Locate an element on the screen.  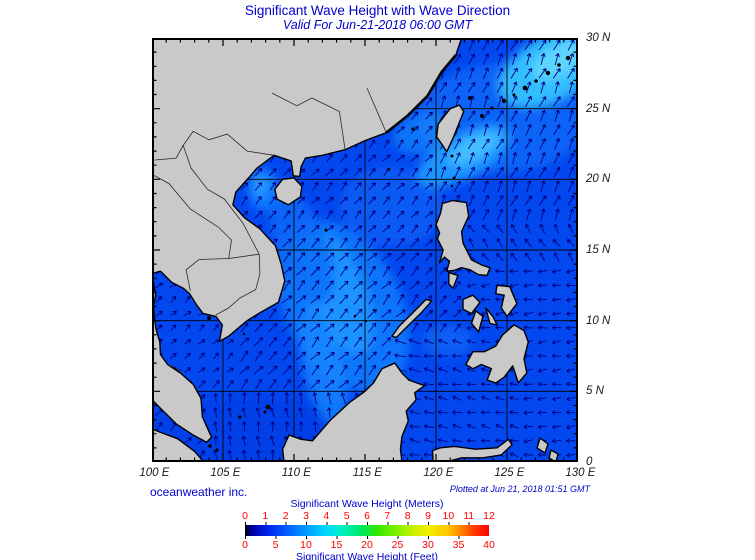
meters-tick: 4 is located at coordinates (326, 516).